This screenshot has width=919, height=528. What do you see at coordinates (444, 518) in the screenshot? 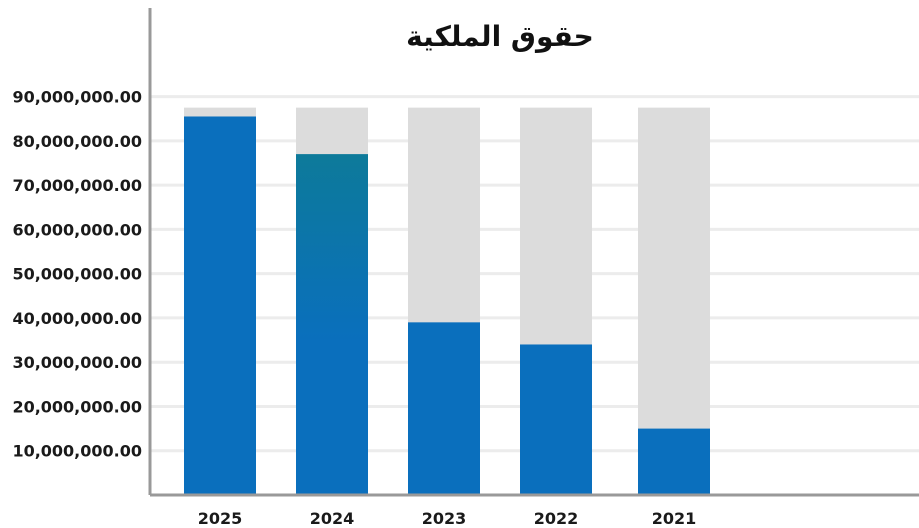
I see `x-tick-label: 2023` at bounding box center [444, 518].